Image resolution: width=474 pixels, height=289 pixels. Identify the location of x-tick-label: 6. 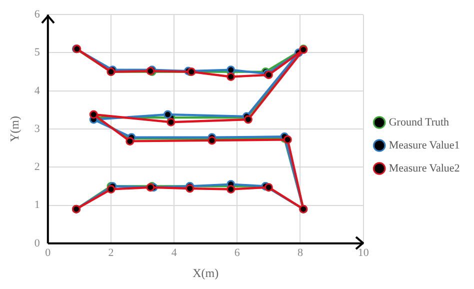
(237, 252).